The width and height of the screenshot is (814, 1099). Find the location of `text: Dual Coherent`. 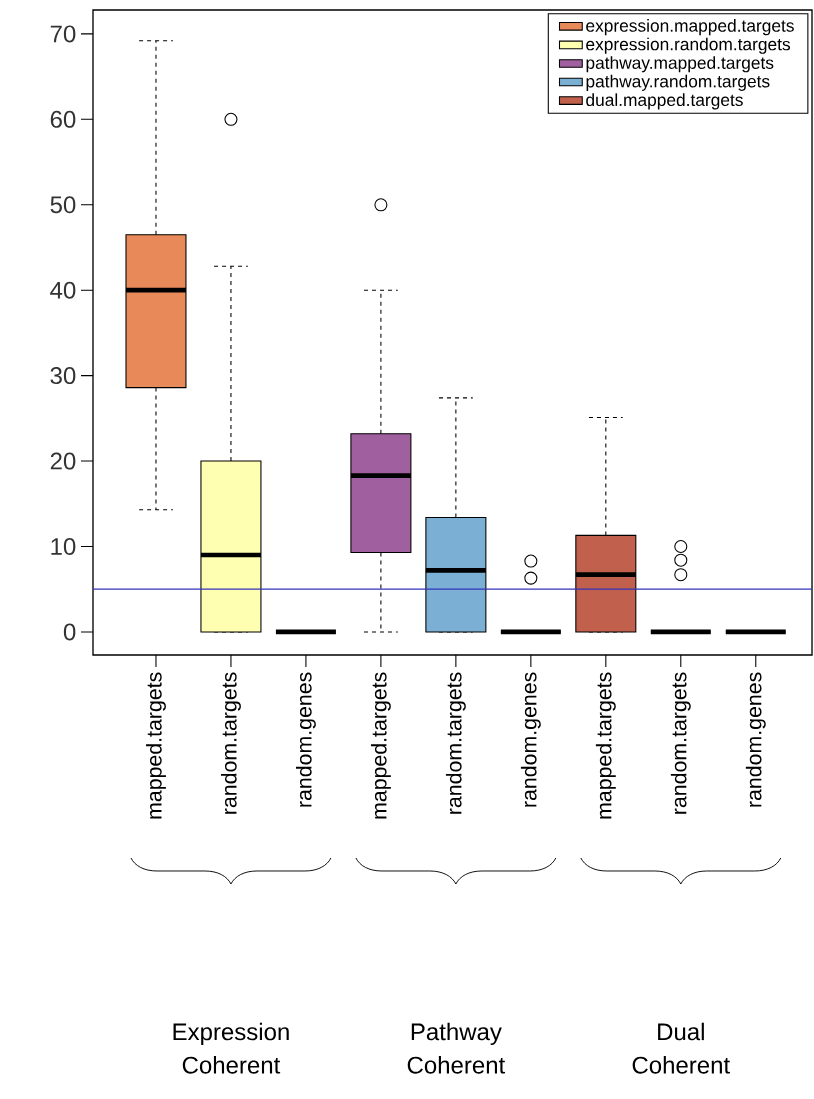

text: Dual Coherent is located at coordinates (681, 1048).